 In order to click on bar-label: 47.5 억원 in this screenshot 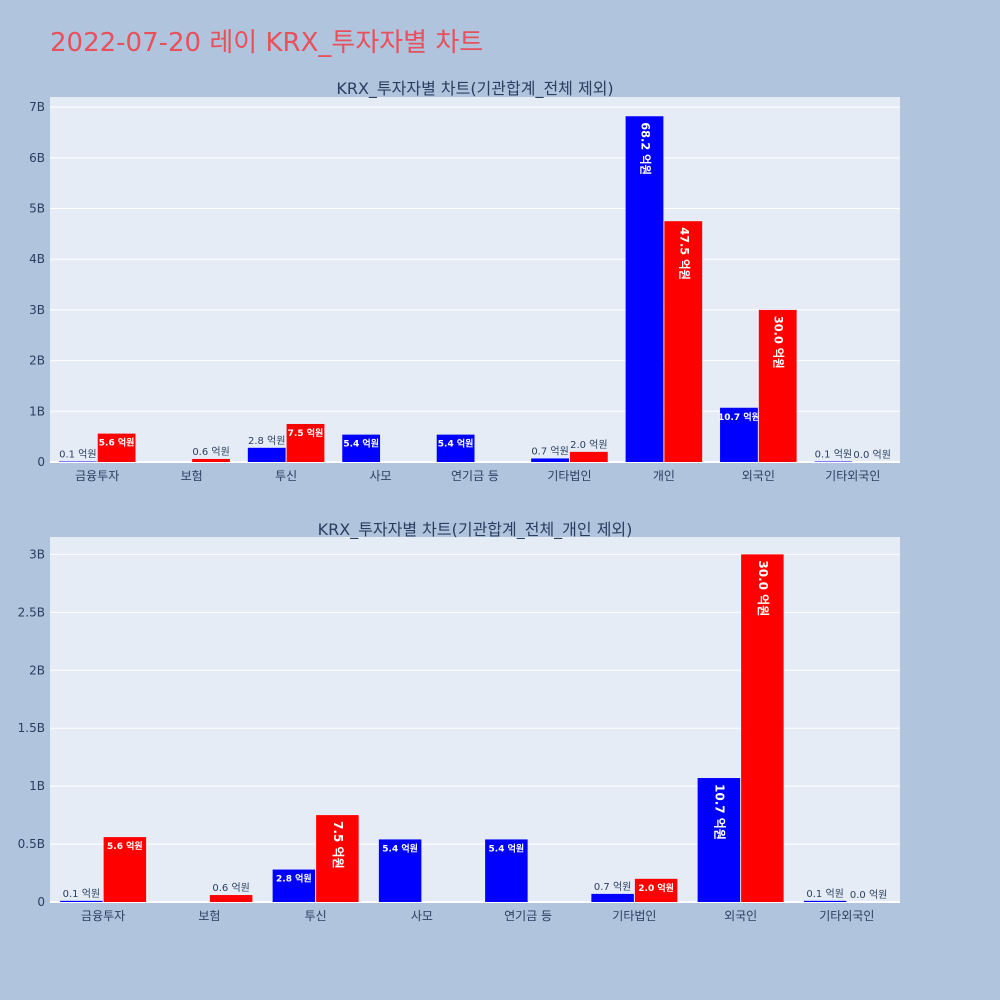, I will do `click(684, 253)`.